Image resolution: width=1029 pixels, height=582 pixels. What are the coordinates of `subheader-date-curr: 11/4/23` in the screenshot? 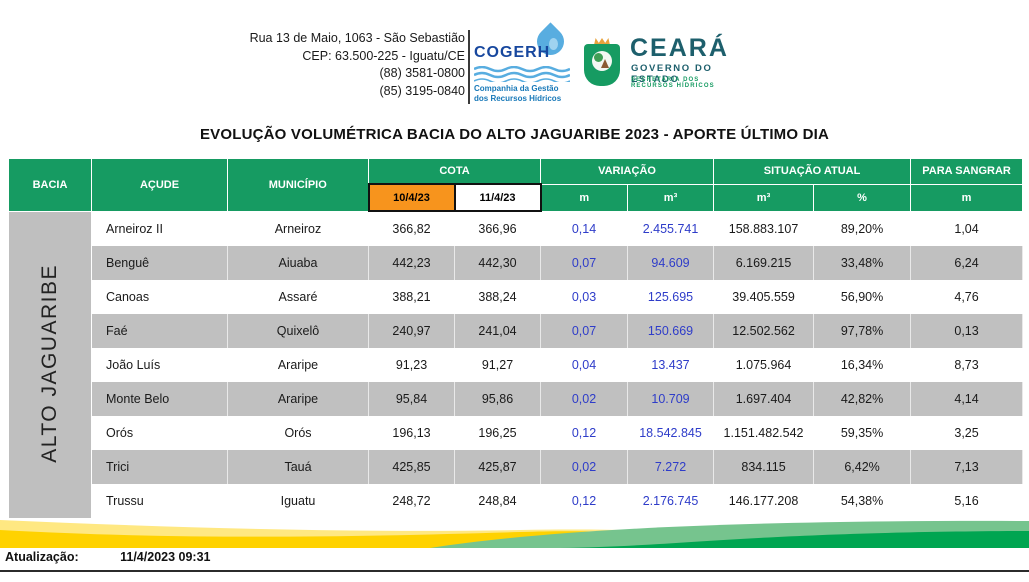 It's located at (497, 197).